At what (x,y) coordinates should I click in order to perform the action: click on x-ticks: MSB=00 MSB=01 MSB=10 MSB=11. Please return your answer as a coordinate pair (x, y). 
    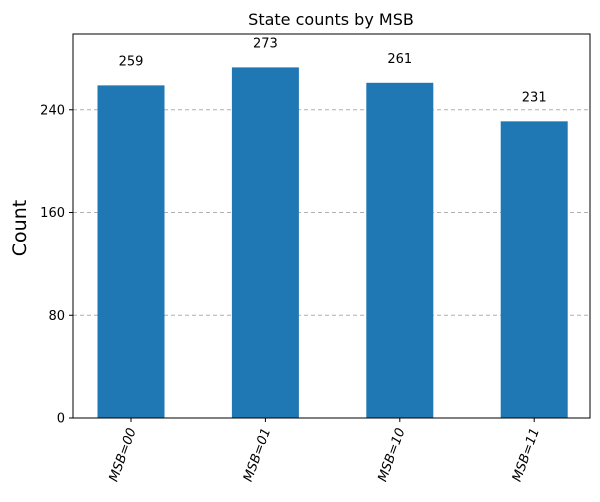
    Looking at the image, I should click on (325, 451).